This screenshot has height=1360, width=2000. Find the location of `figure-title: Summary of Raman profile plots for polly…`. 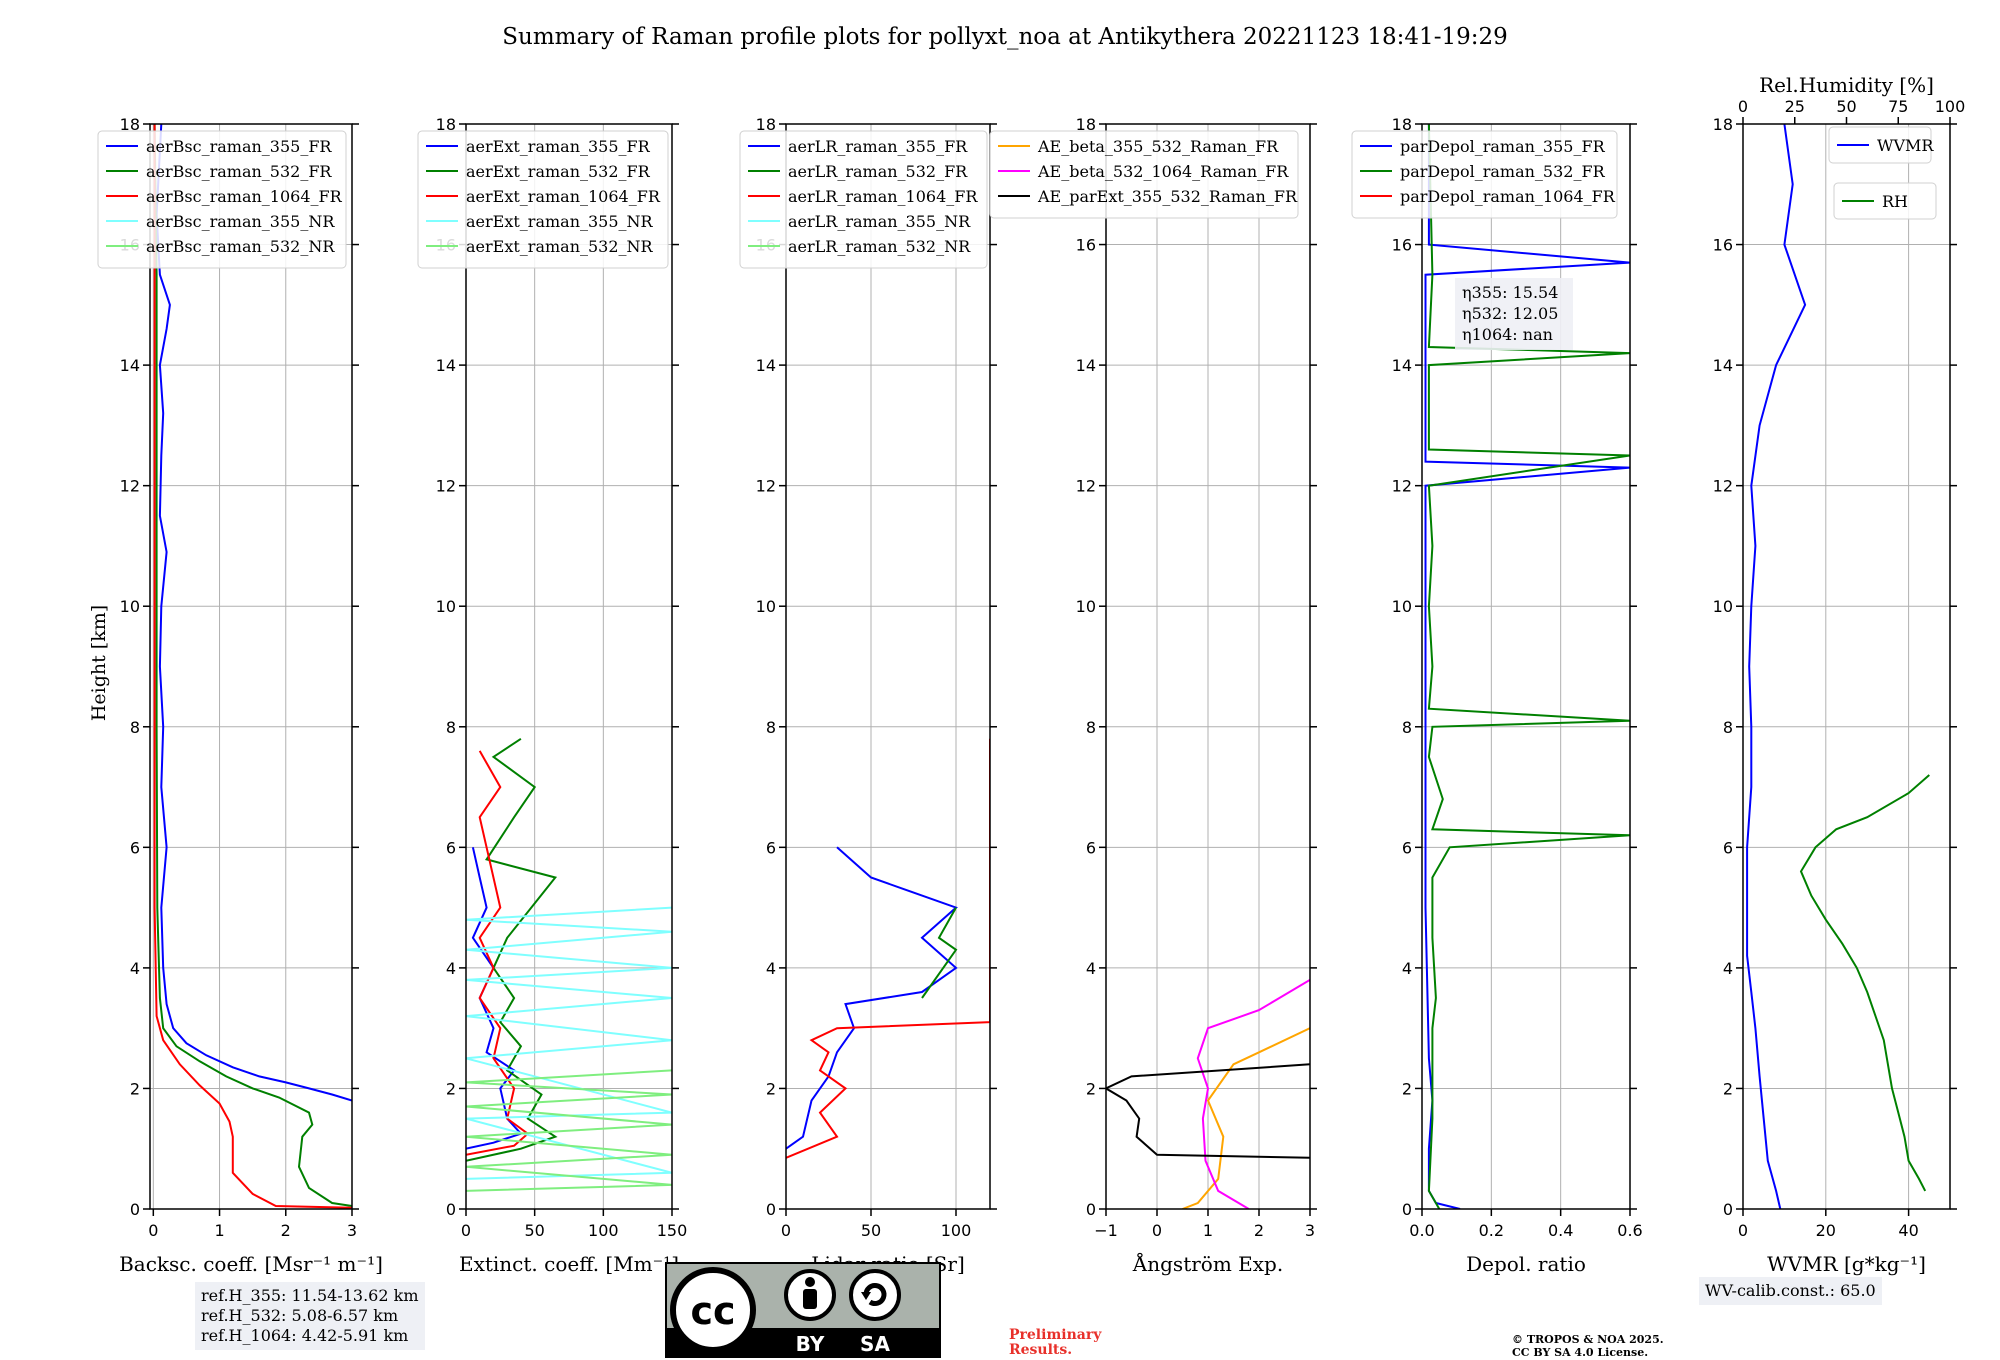

figure-title: Summary of Raman profile plots for polly… is located at coordinates (1005, 37).